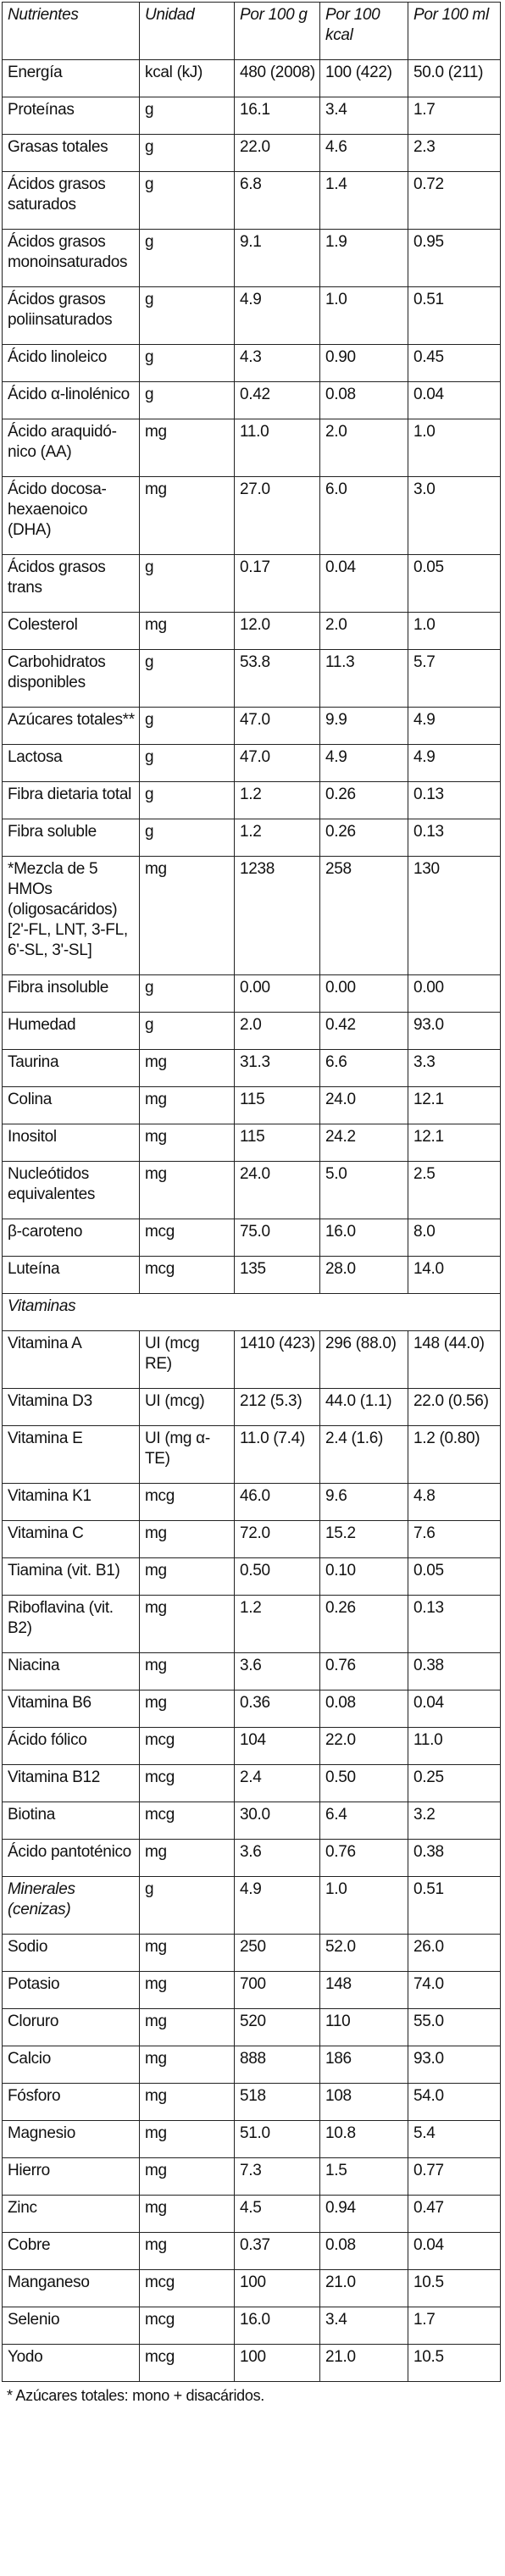 The width and height of the screenshot is (505, 2576). I want to click on table-cell: 22.0 (0.56), so click(454, 1407).